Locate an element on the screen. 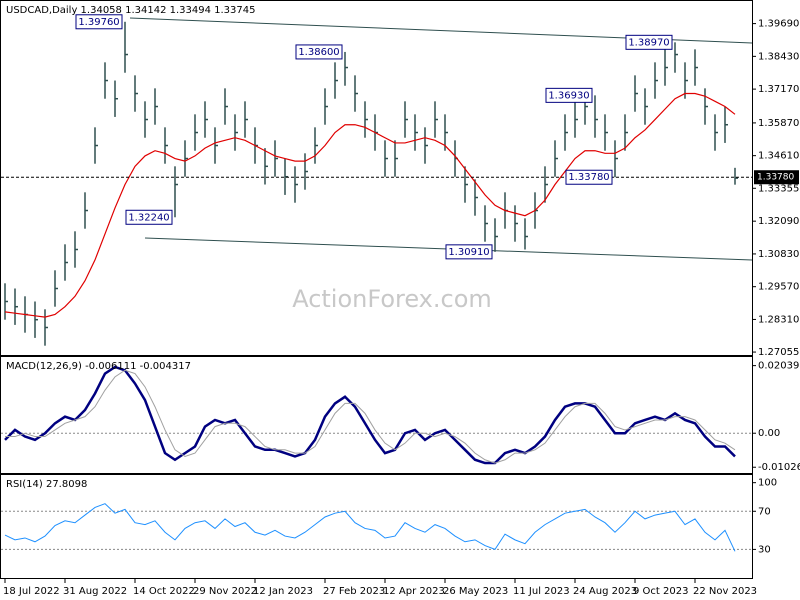 This screenshot has width=800, height=600. annotation-label: 1.38600 is located at coordinates (318, 52).